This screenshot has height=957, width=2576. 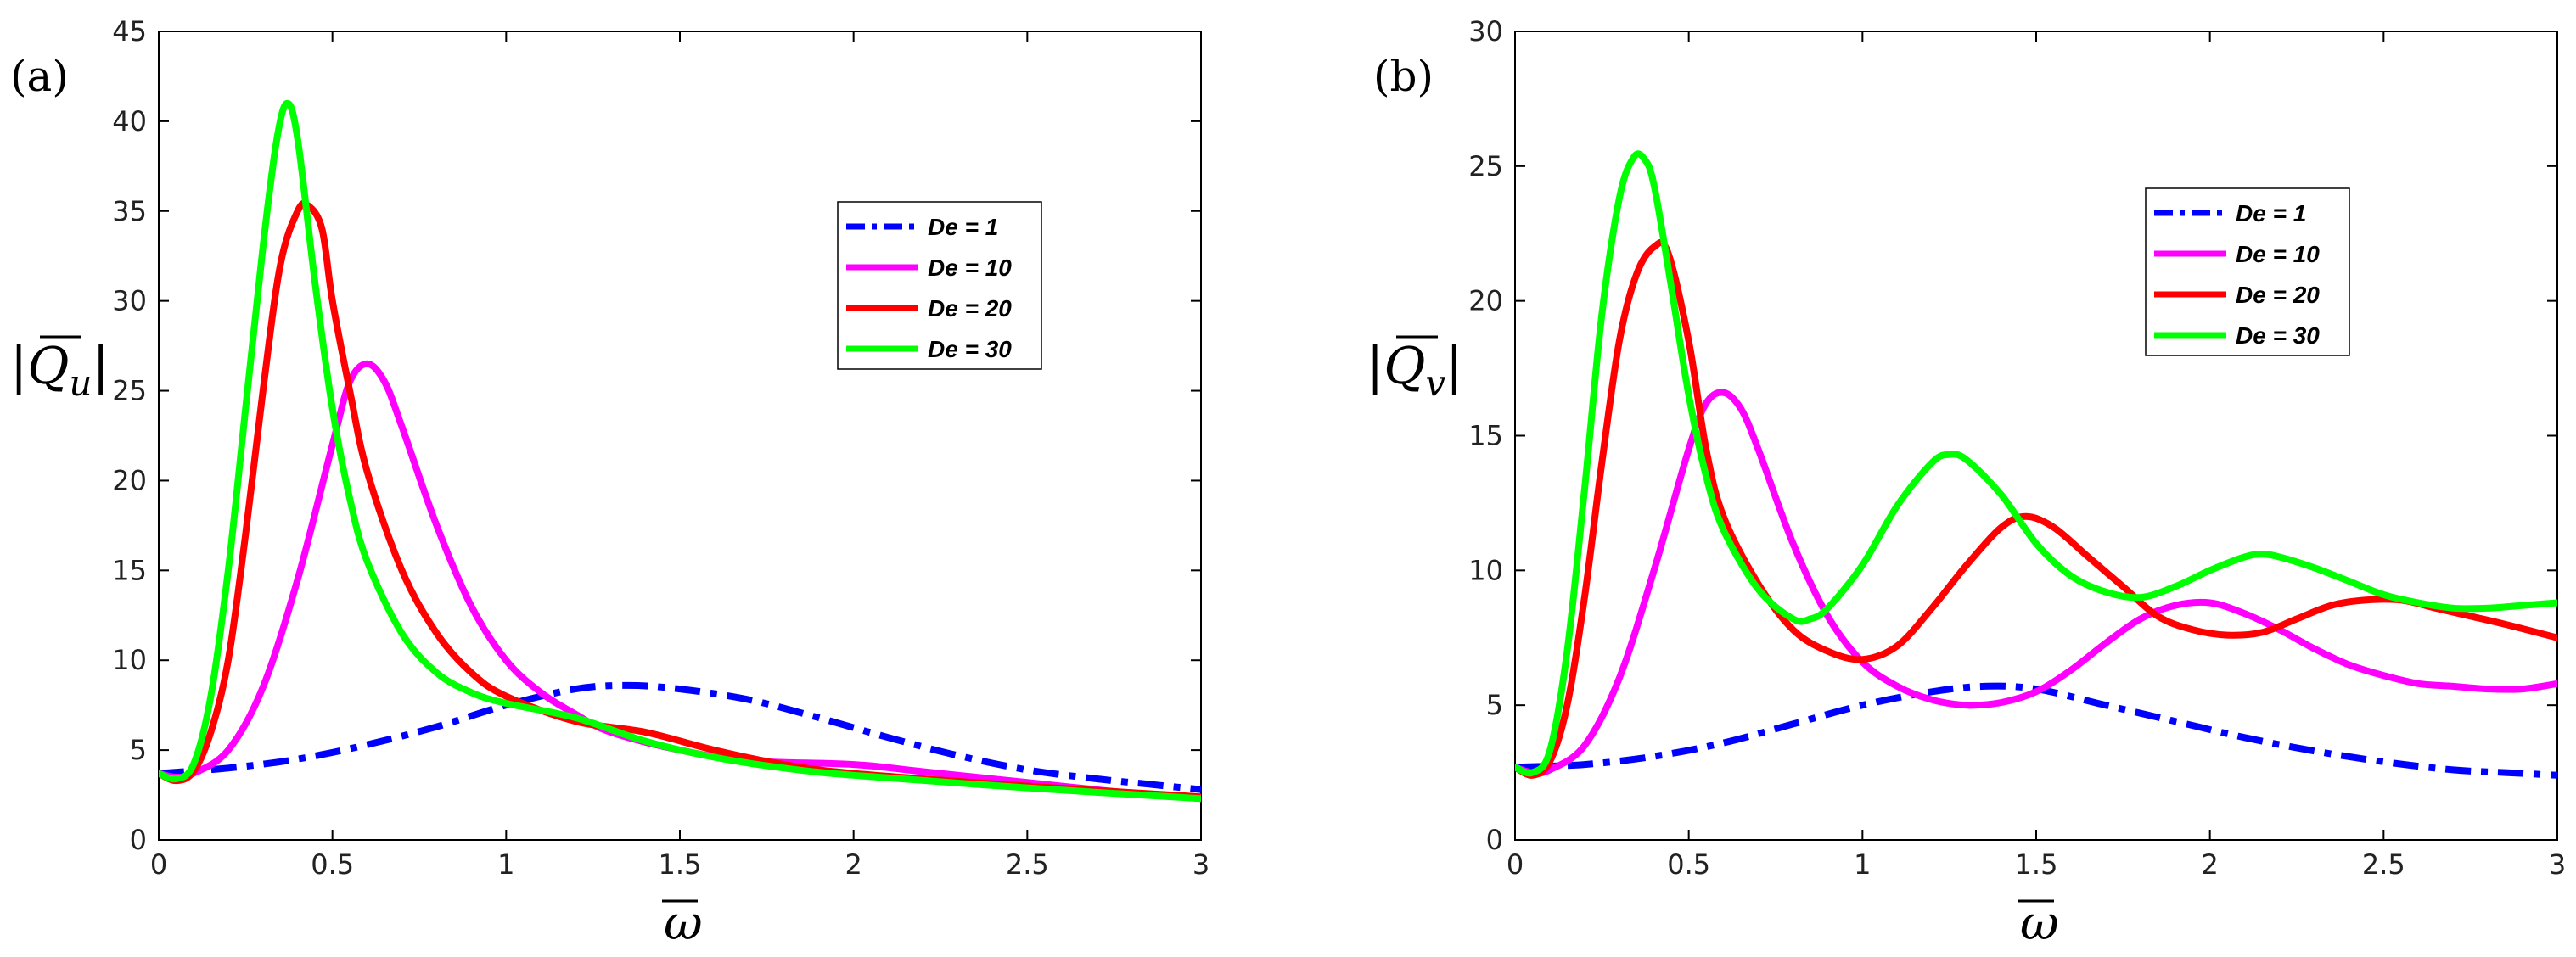 What do you see at coordinates (2036, 730) in the screenshot?
I see `series-line-b-de1` at bounding box center [2036, 730].